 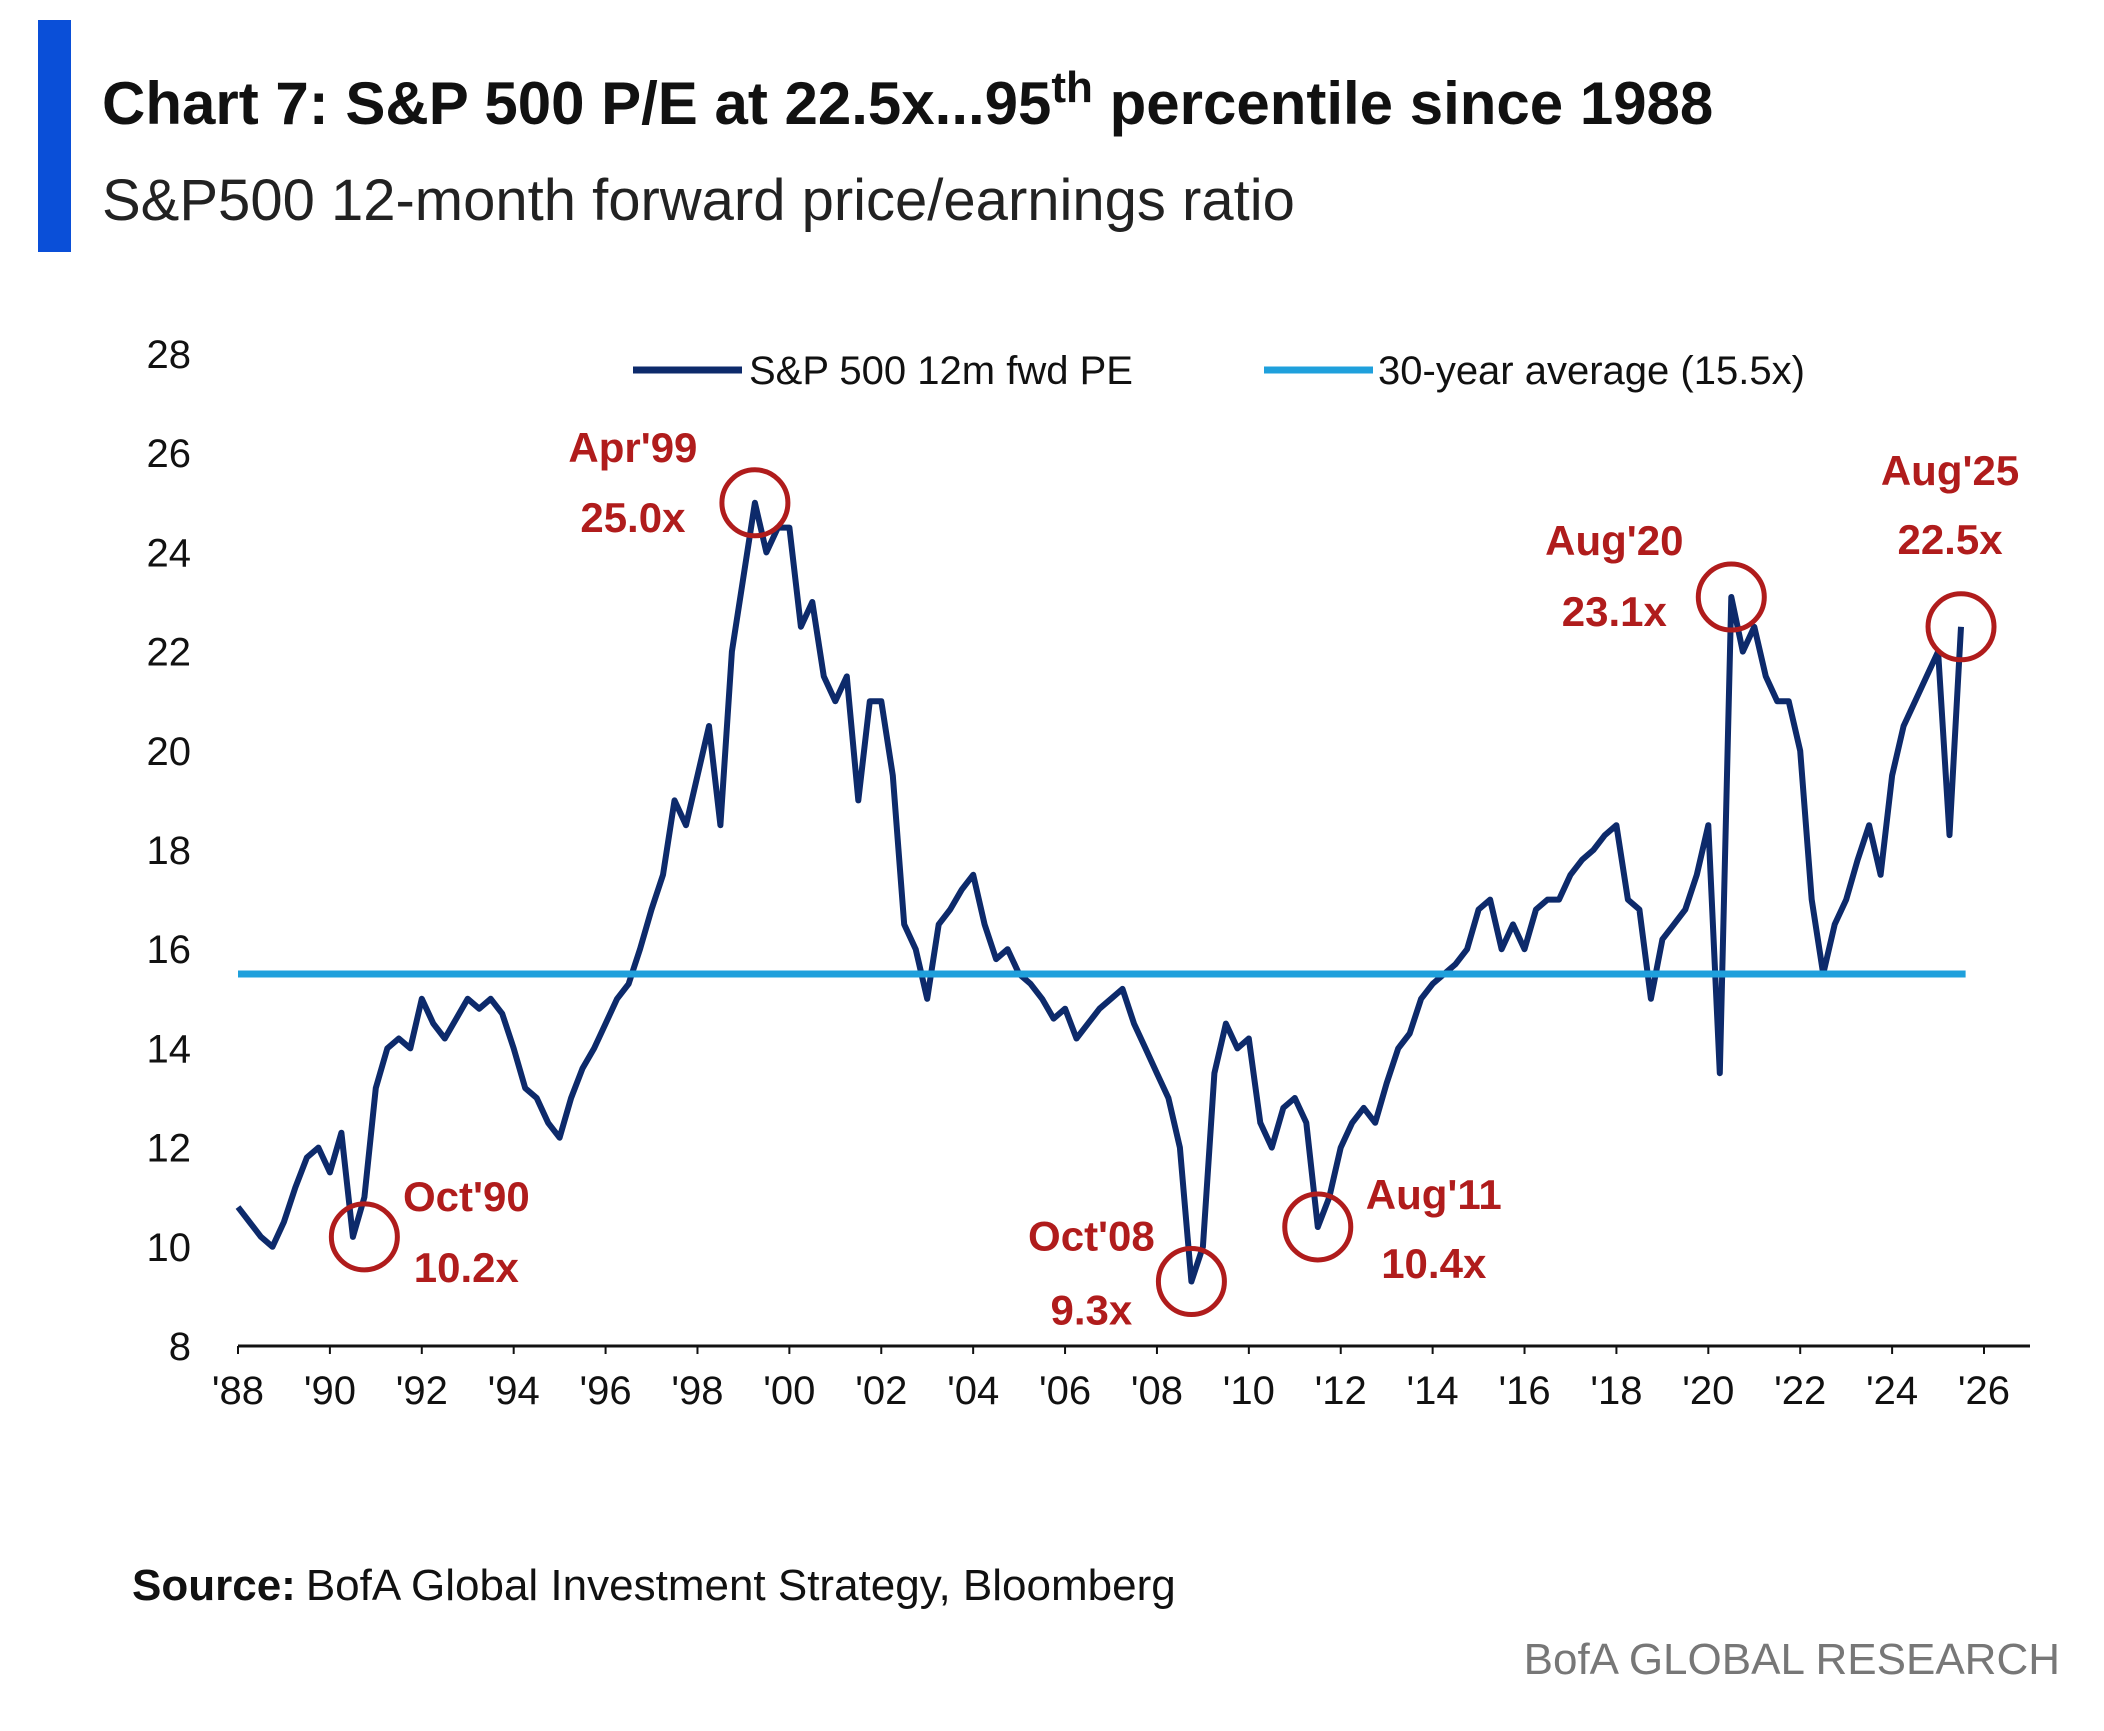 What do you see at coordinates (54, 136) in the screenshot?
I see `accent-bar` at bounding box center [54, 136].